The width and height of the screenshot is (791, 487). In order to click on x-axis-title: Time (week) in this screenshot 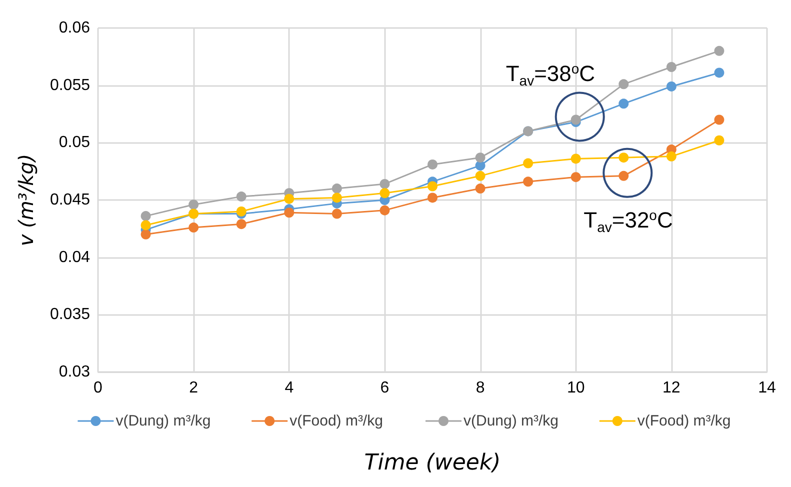, I will do `click(432, 463)`.